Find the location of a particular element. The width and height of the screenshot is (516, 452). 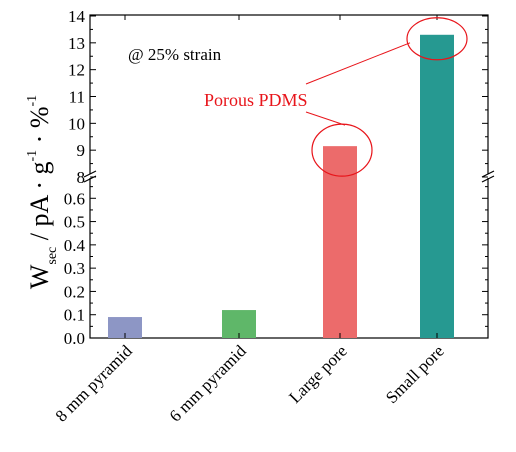

y-tick-lower-5-label: 0.5 is located at coordinates (74, 222).